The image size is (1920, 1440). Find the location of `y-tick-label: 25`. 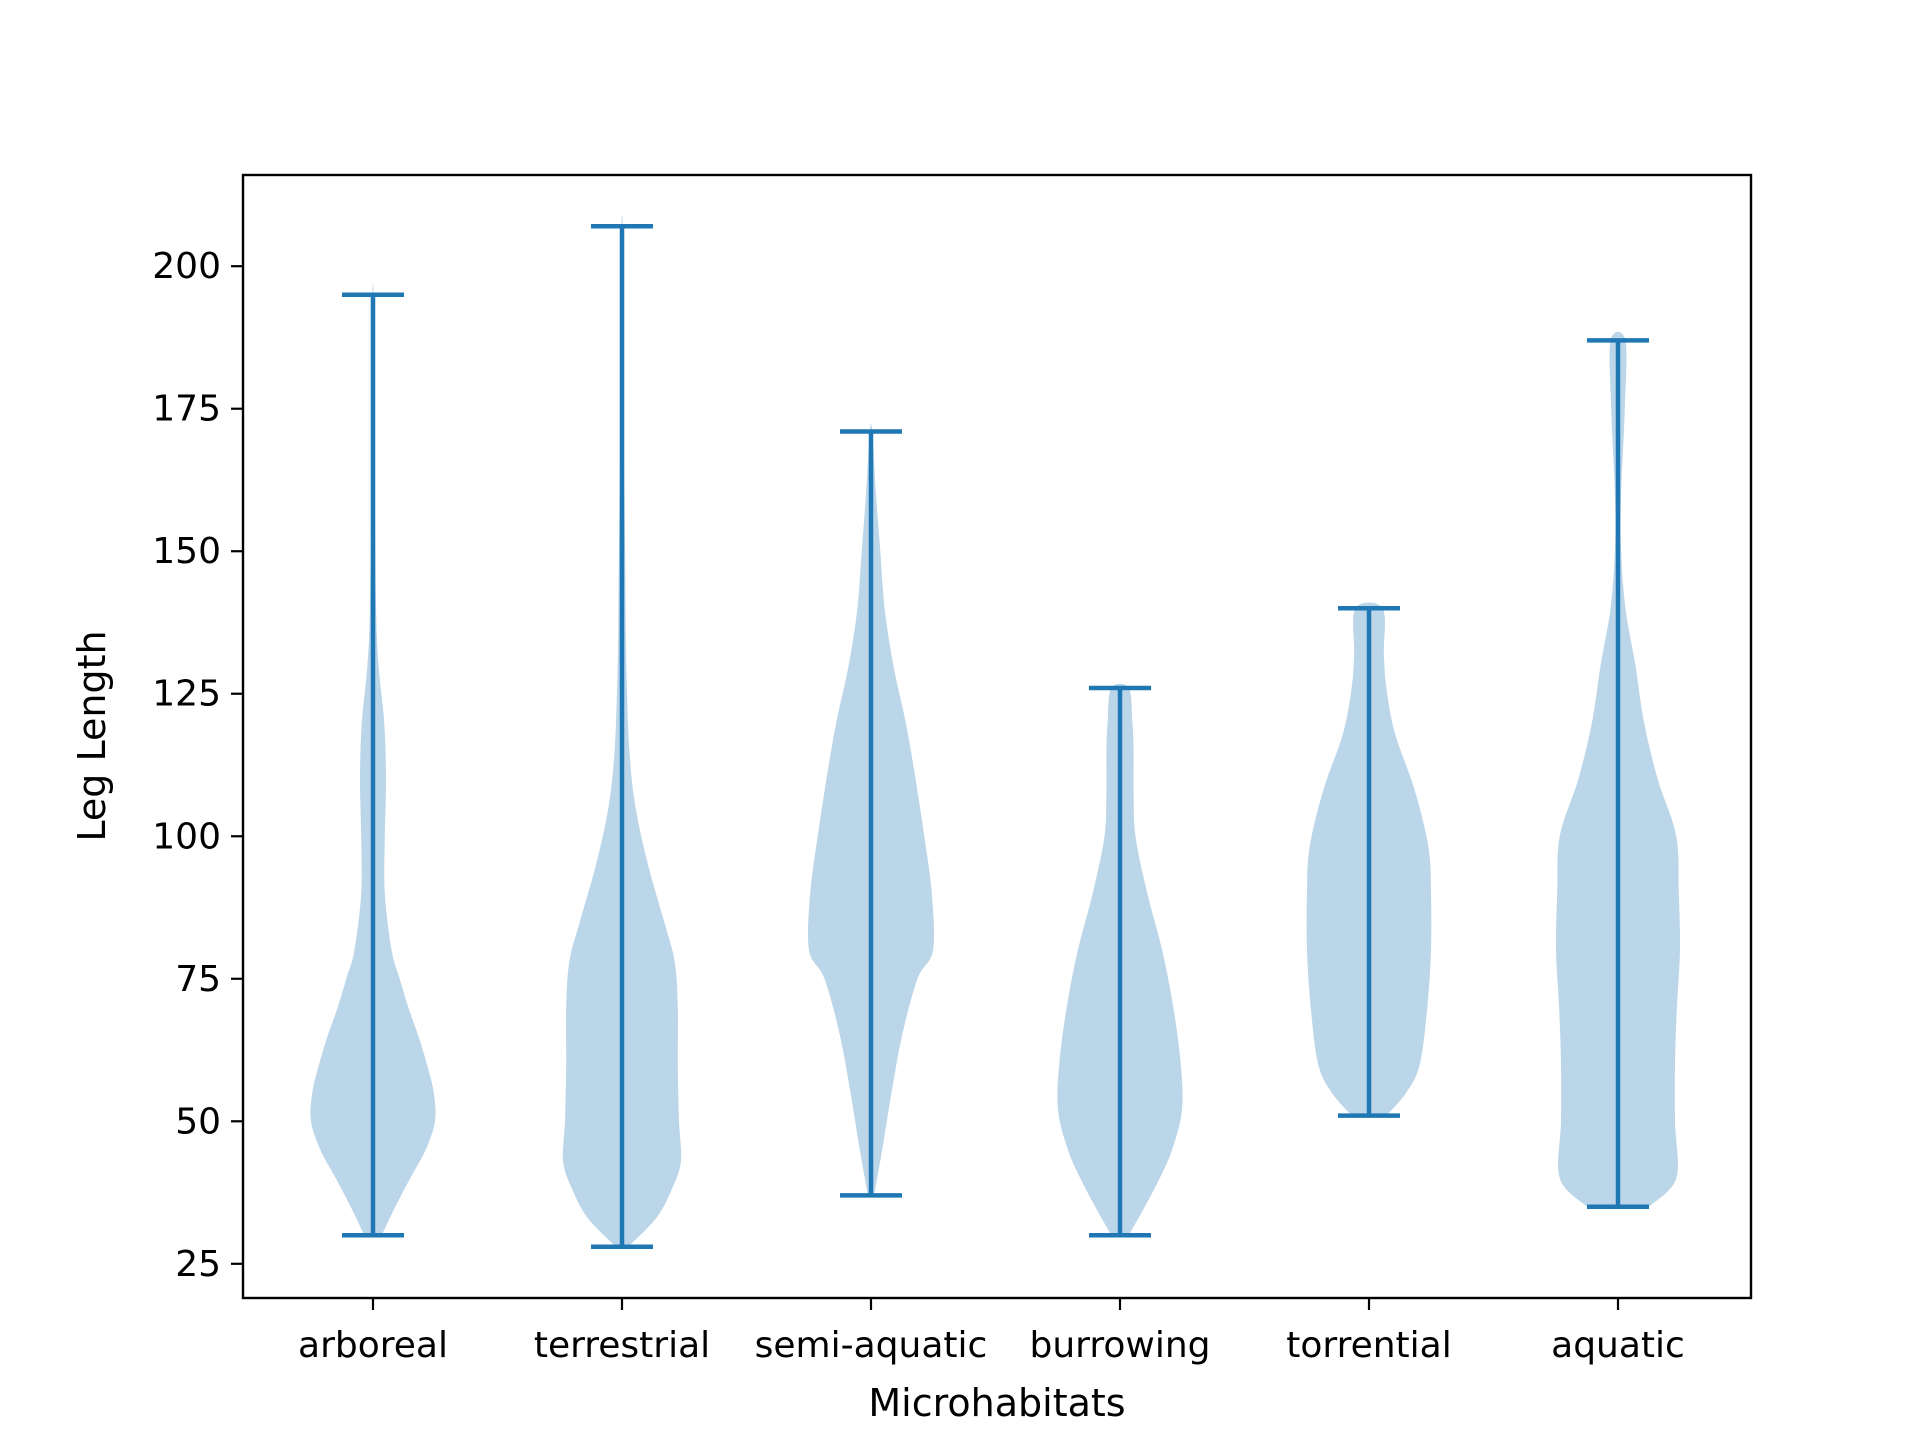

y-tick-label: 25 is located at coordinates (198, 1264).